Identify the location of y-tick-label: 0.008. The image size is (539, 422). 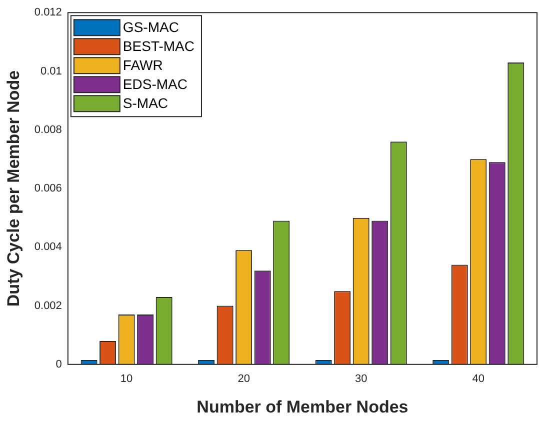
(48, 130).